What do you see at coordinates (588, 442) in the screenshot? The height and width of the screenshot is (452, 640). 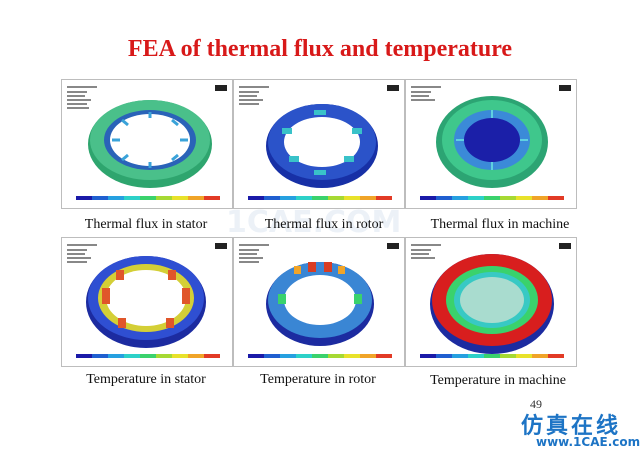 I see `watermark-url: www.1CAE.com` at bounding box center [588, 442].